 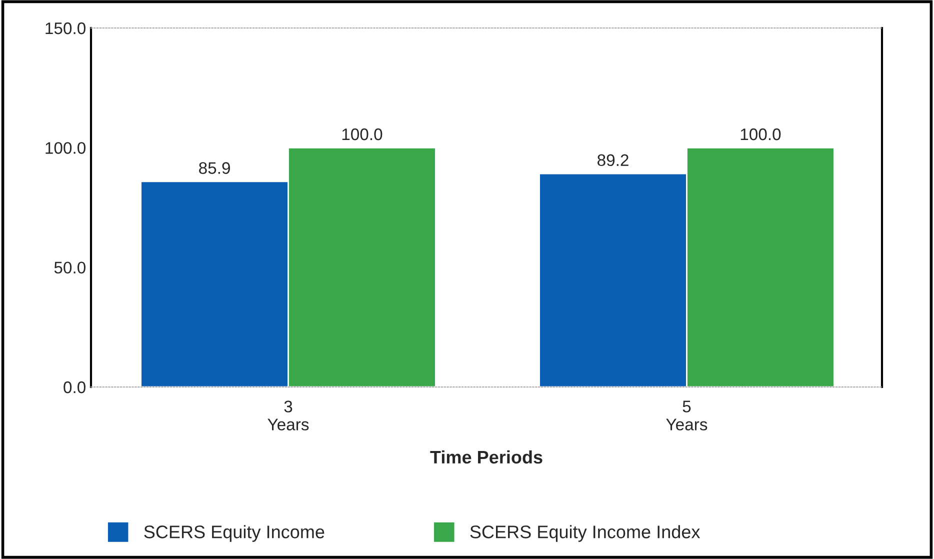 What do you see at coordinates (70, 268) in the screenshot?
I see `y-tick-label: 50.0` at bounding box center [70, 268].